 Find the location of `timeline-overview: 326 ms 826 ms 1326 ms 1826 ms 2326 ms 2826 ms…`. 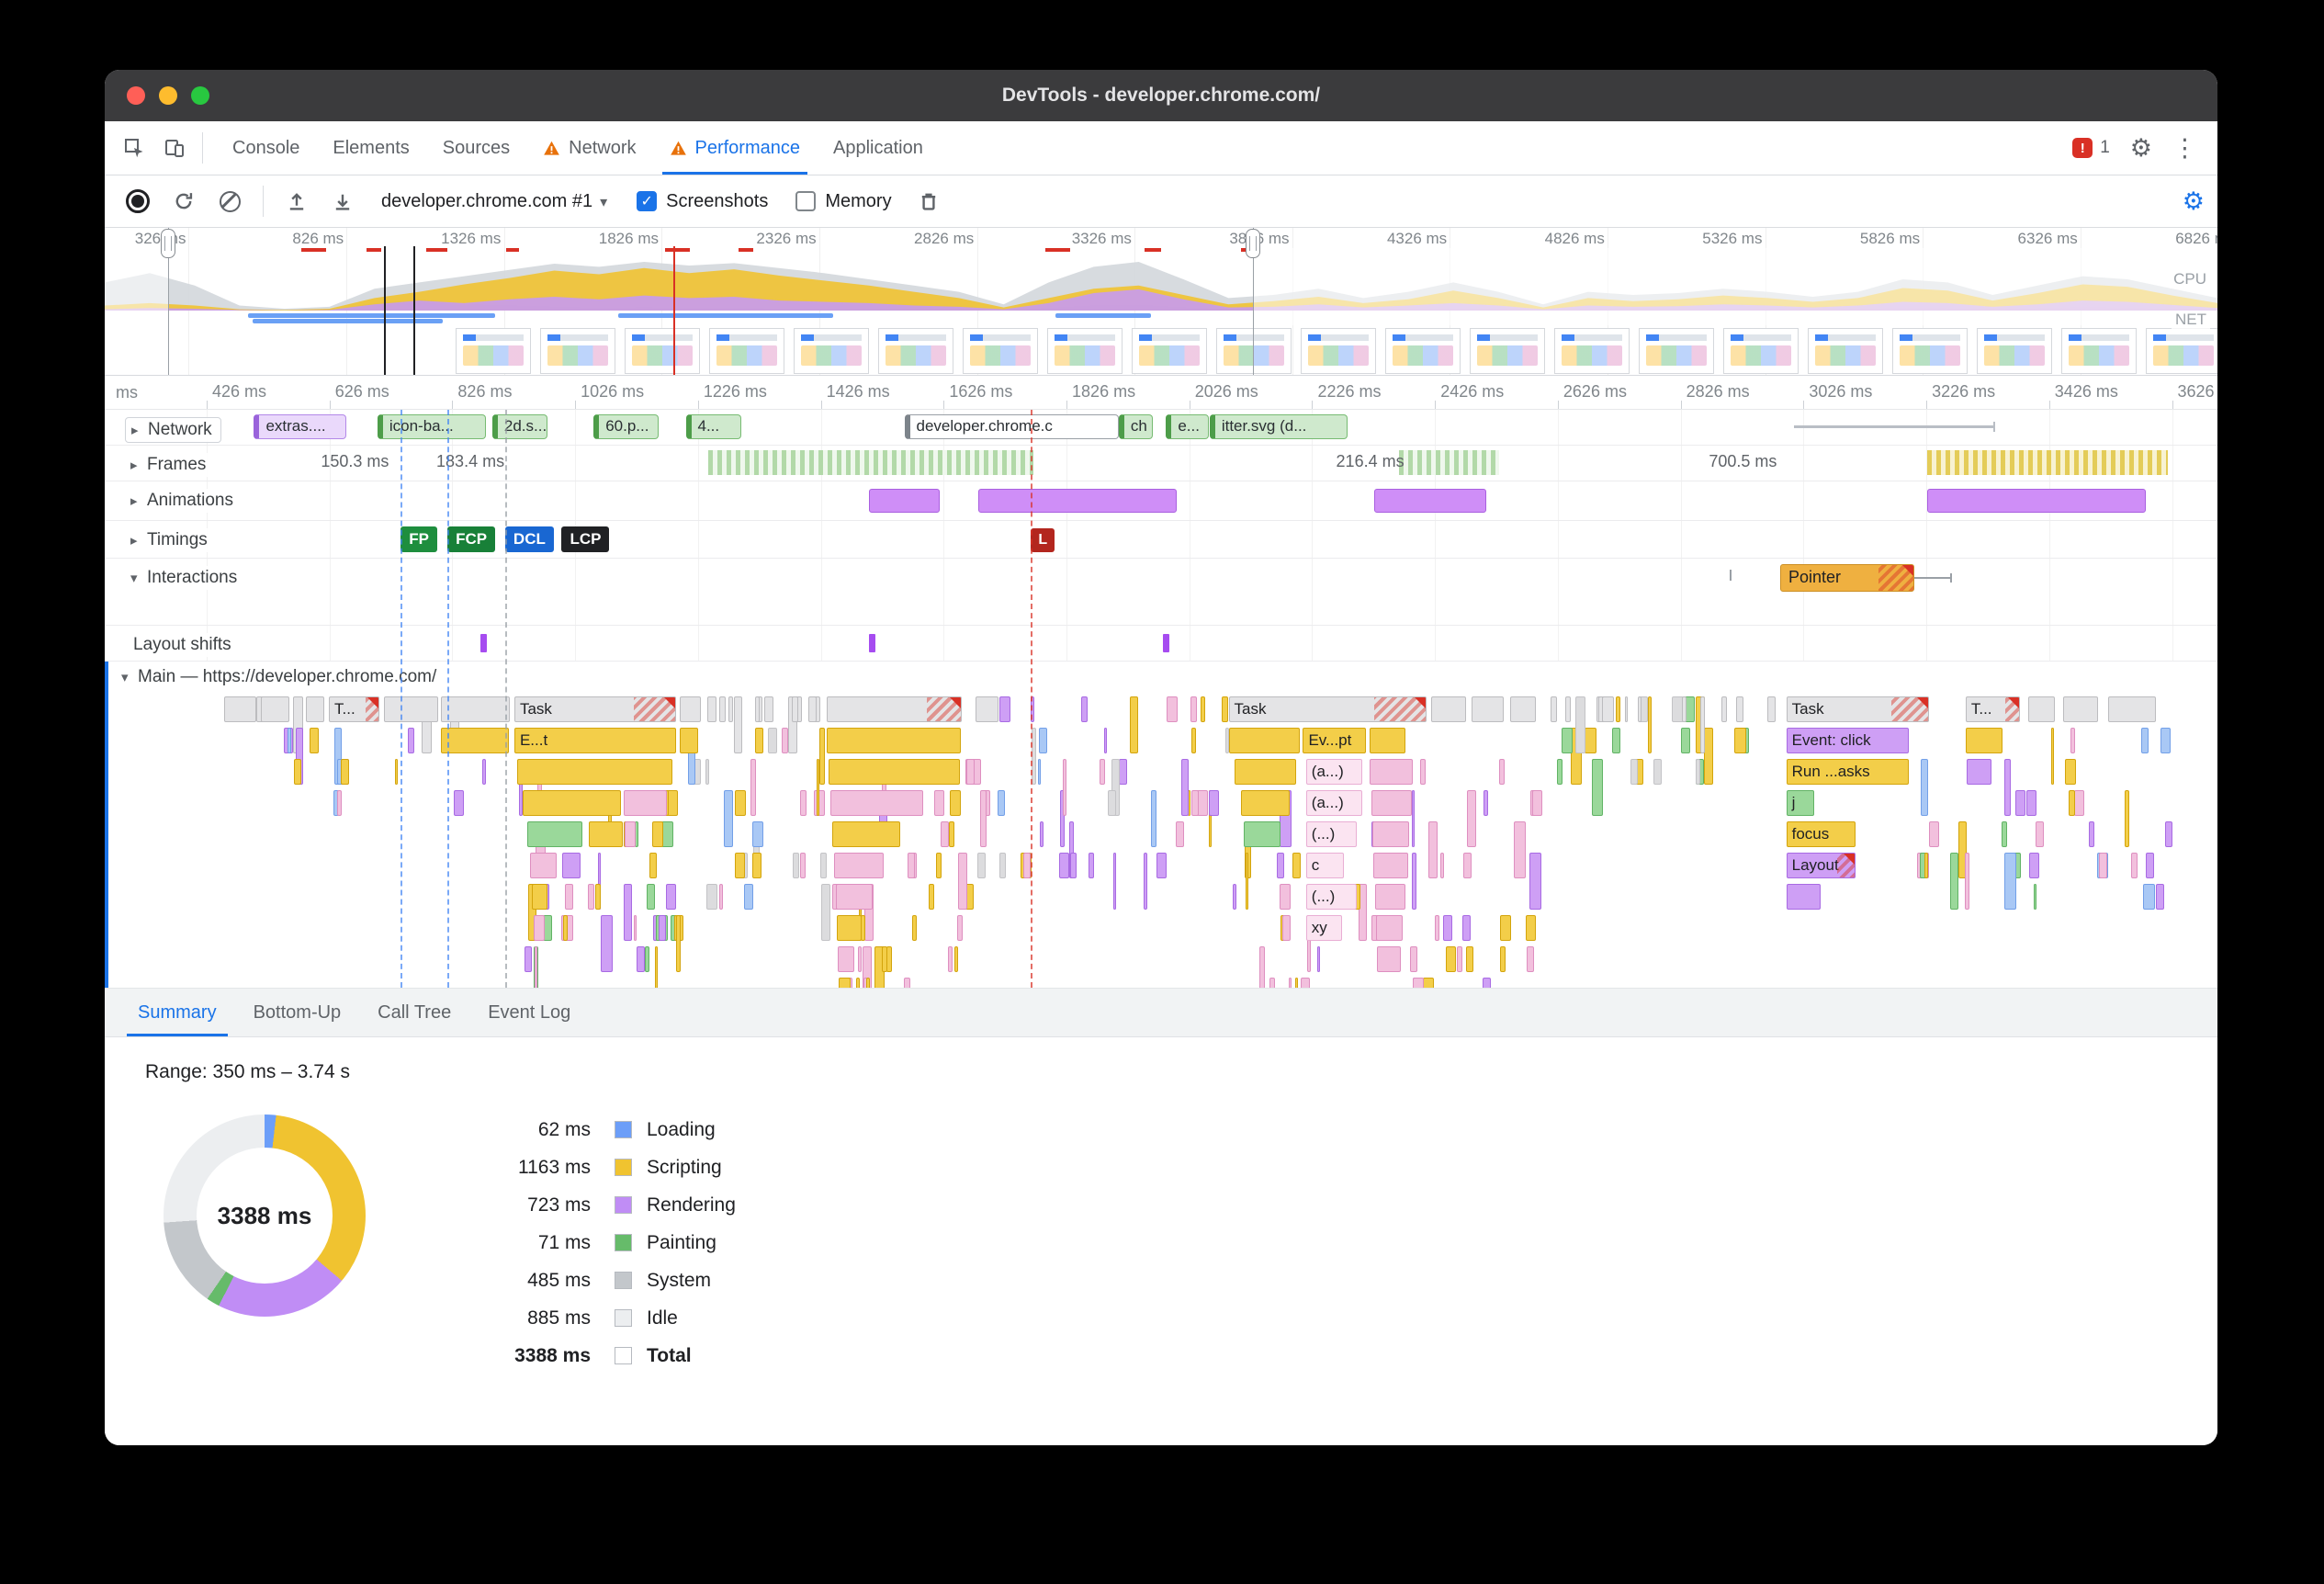

timeline-overview: 326 ms 826 ms 1326 ms 1826 ms 2326 ms 2826 ms… is located at coordinates (1161, 302).